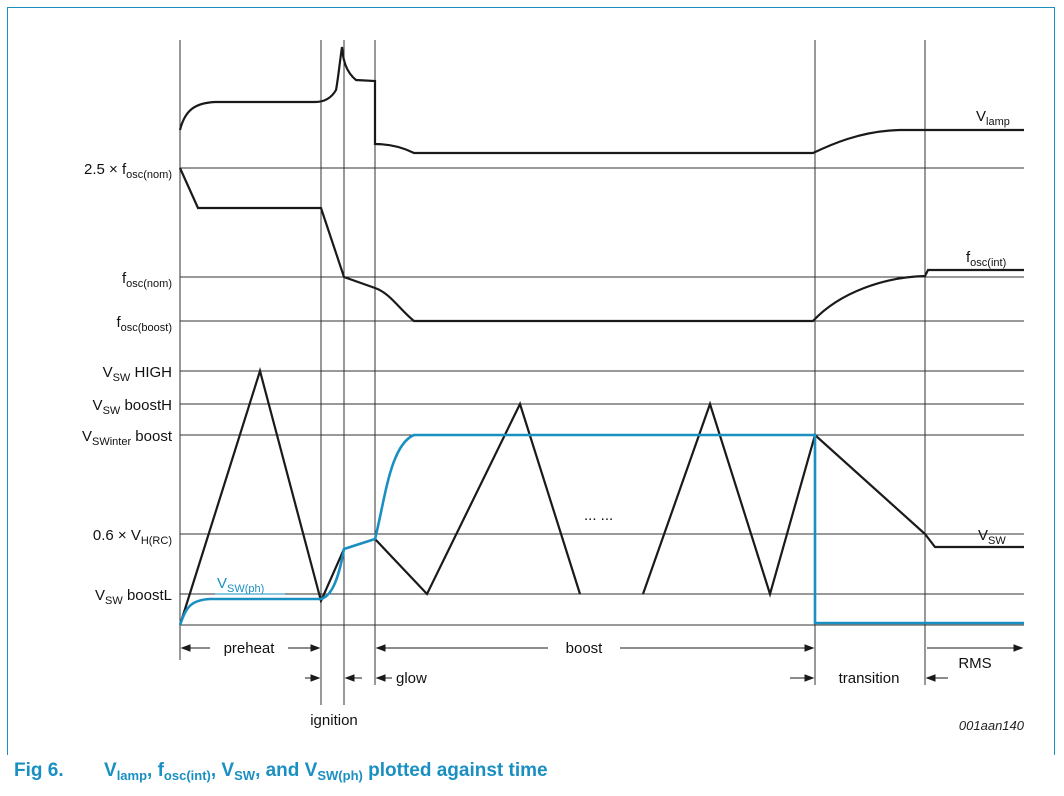 The image size is (1064, 796). I want to click on figure-number: Fig 6., so click(39, 770).